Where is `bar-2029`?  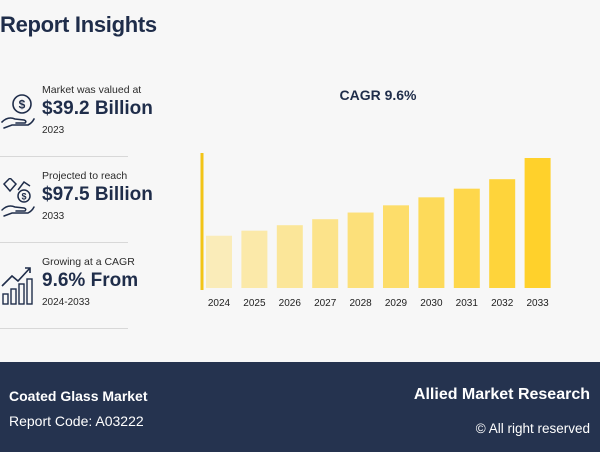 bar-2029 is located at coordinates (396, 246).